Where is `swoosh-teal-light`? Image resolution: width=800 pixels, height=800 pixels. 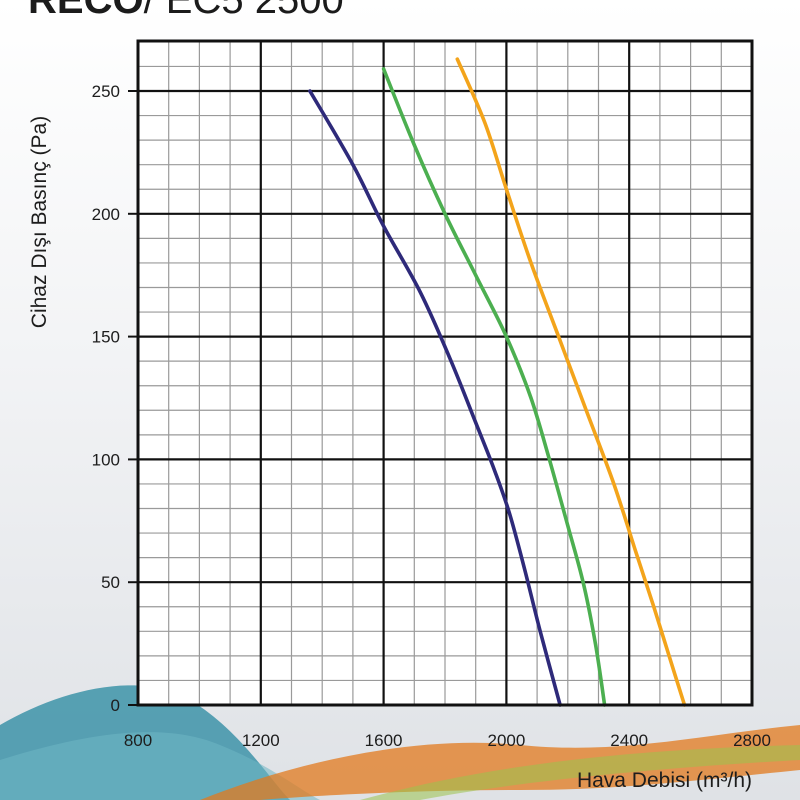
swoosh-teal-light is located at coordinates (160, 766).